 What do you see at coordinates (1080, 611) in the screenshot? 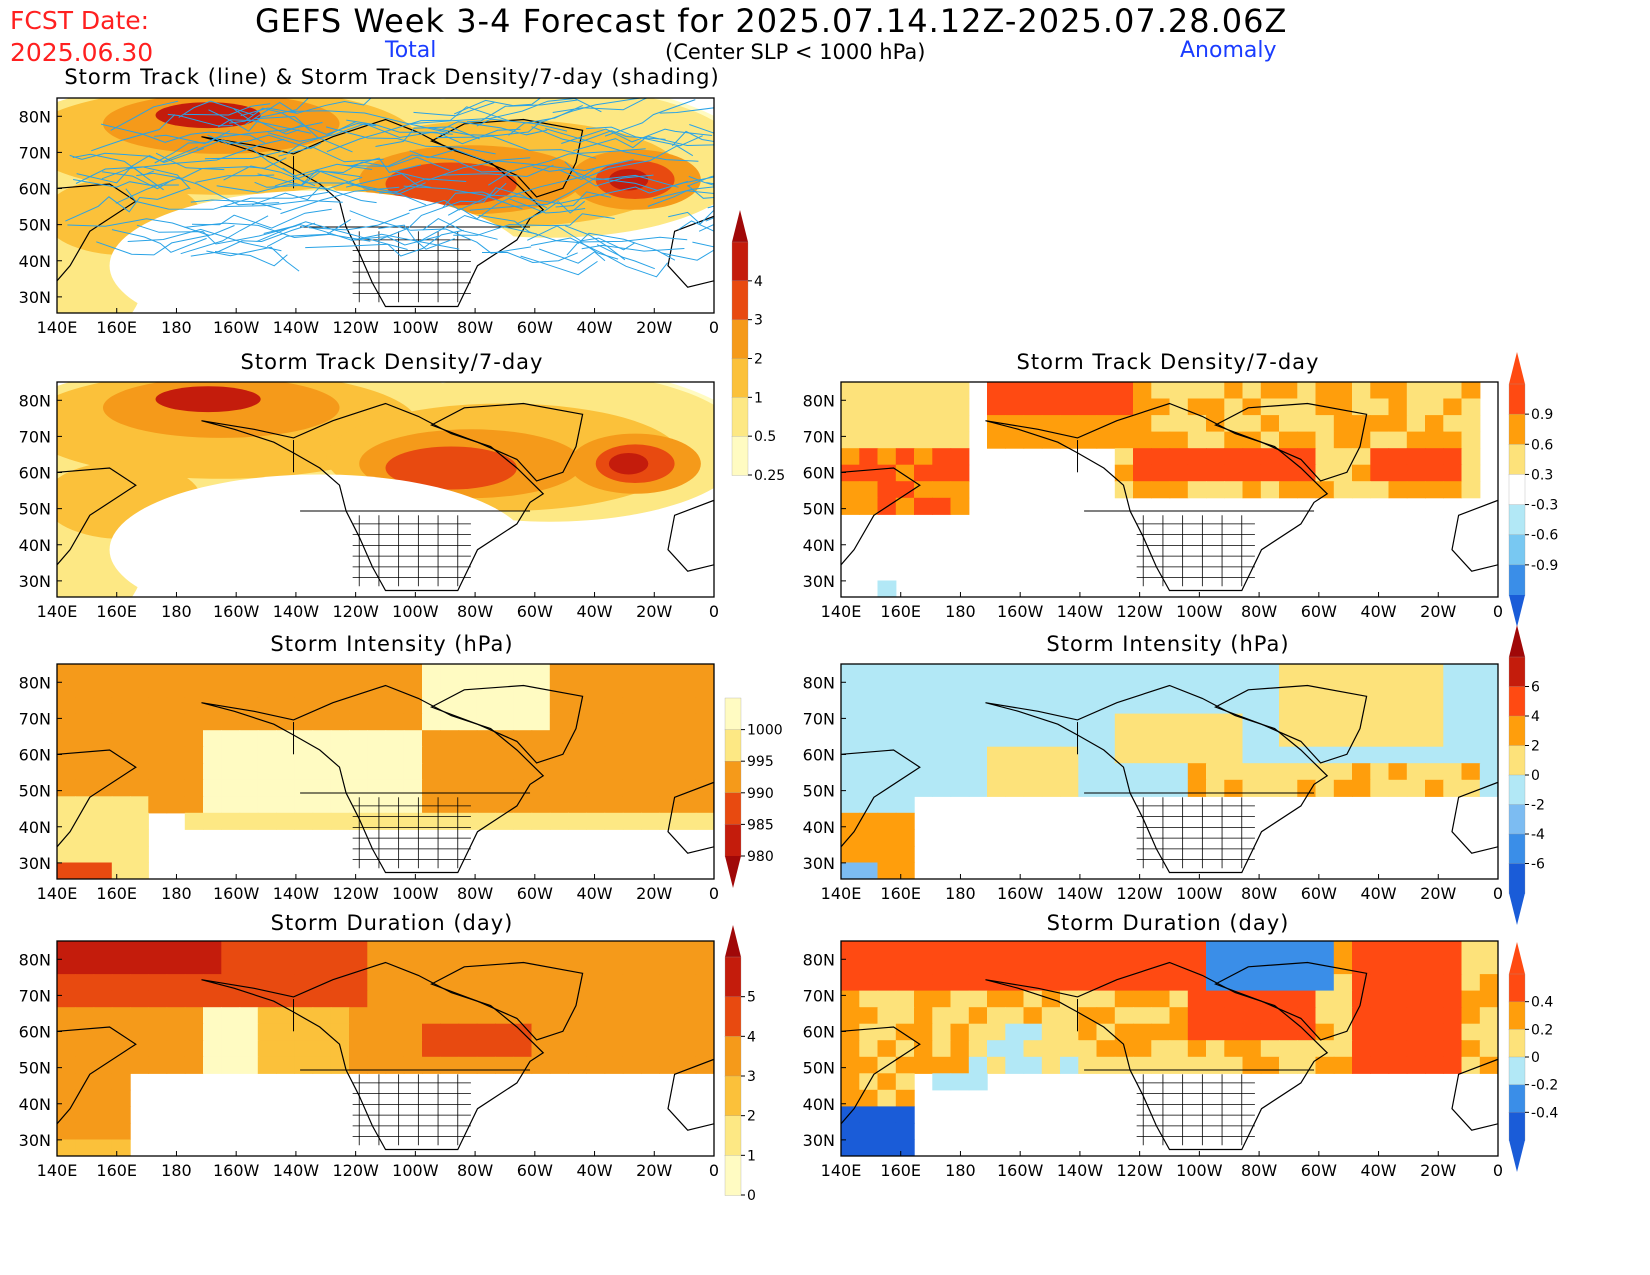
I see `lon-label: 140W` at bounding box center [1080, 611].